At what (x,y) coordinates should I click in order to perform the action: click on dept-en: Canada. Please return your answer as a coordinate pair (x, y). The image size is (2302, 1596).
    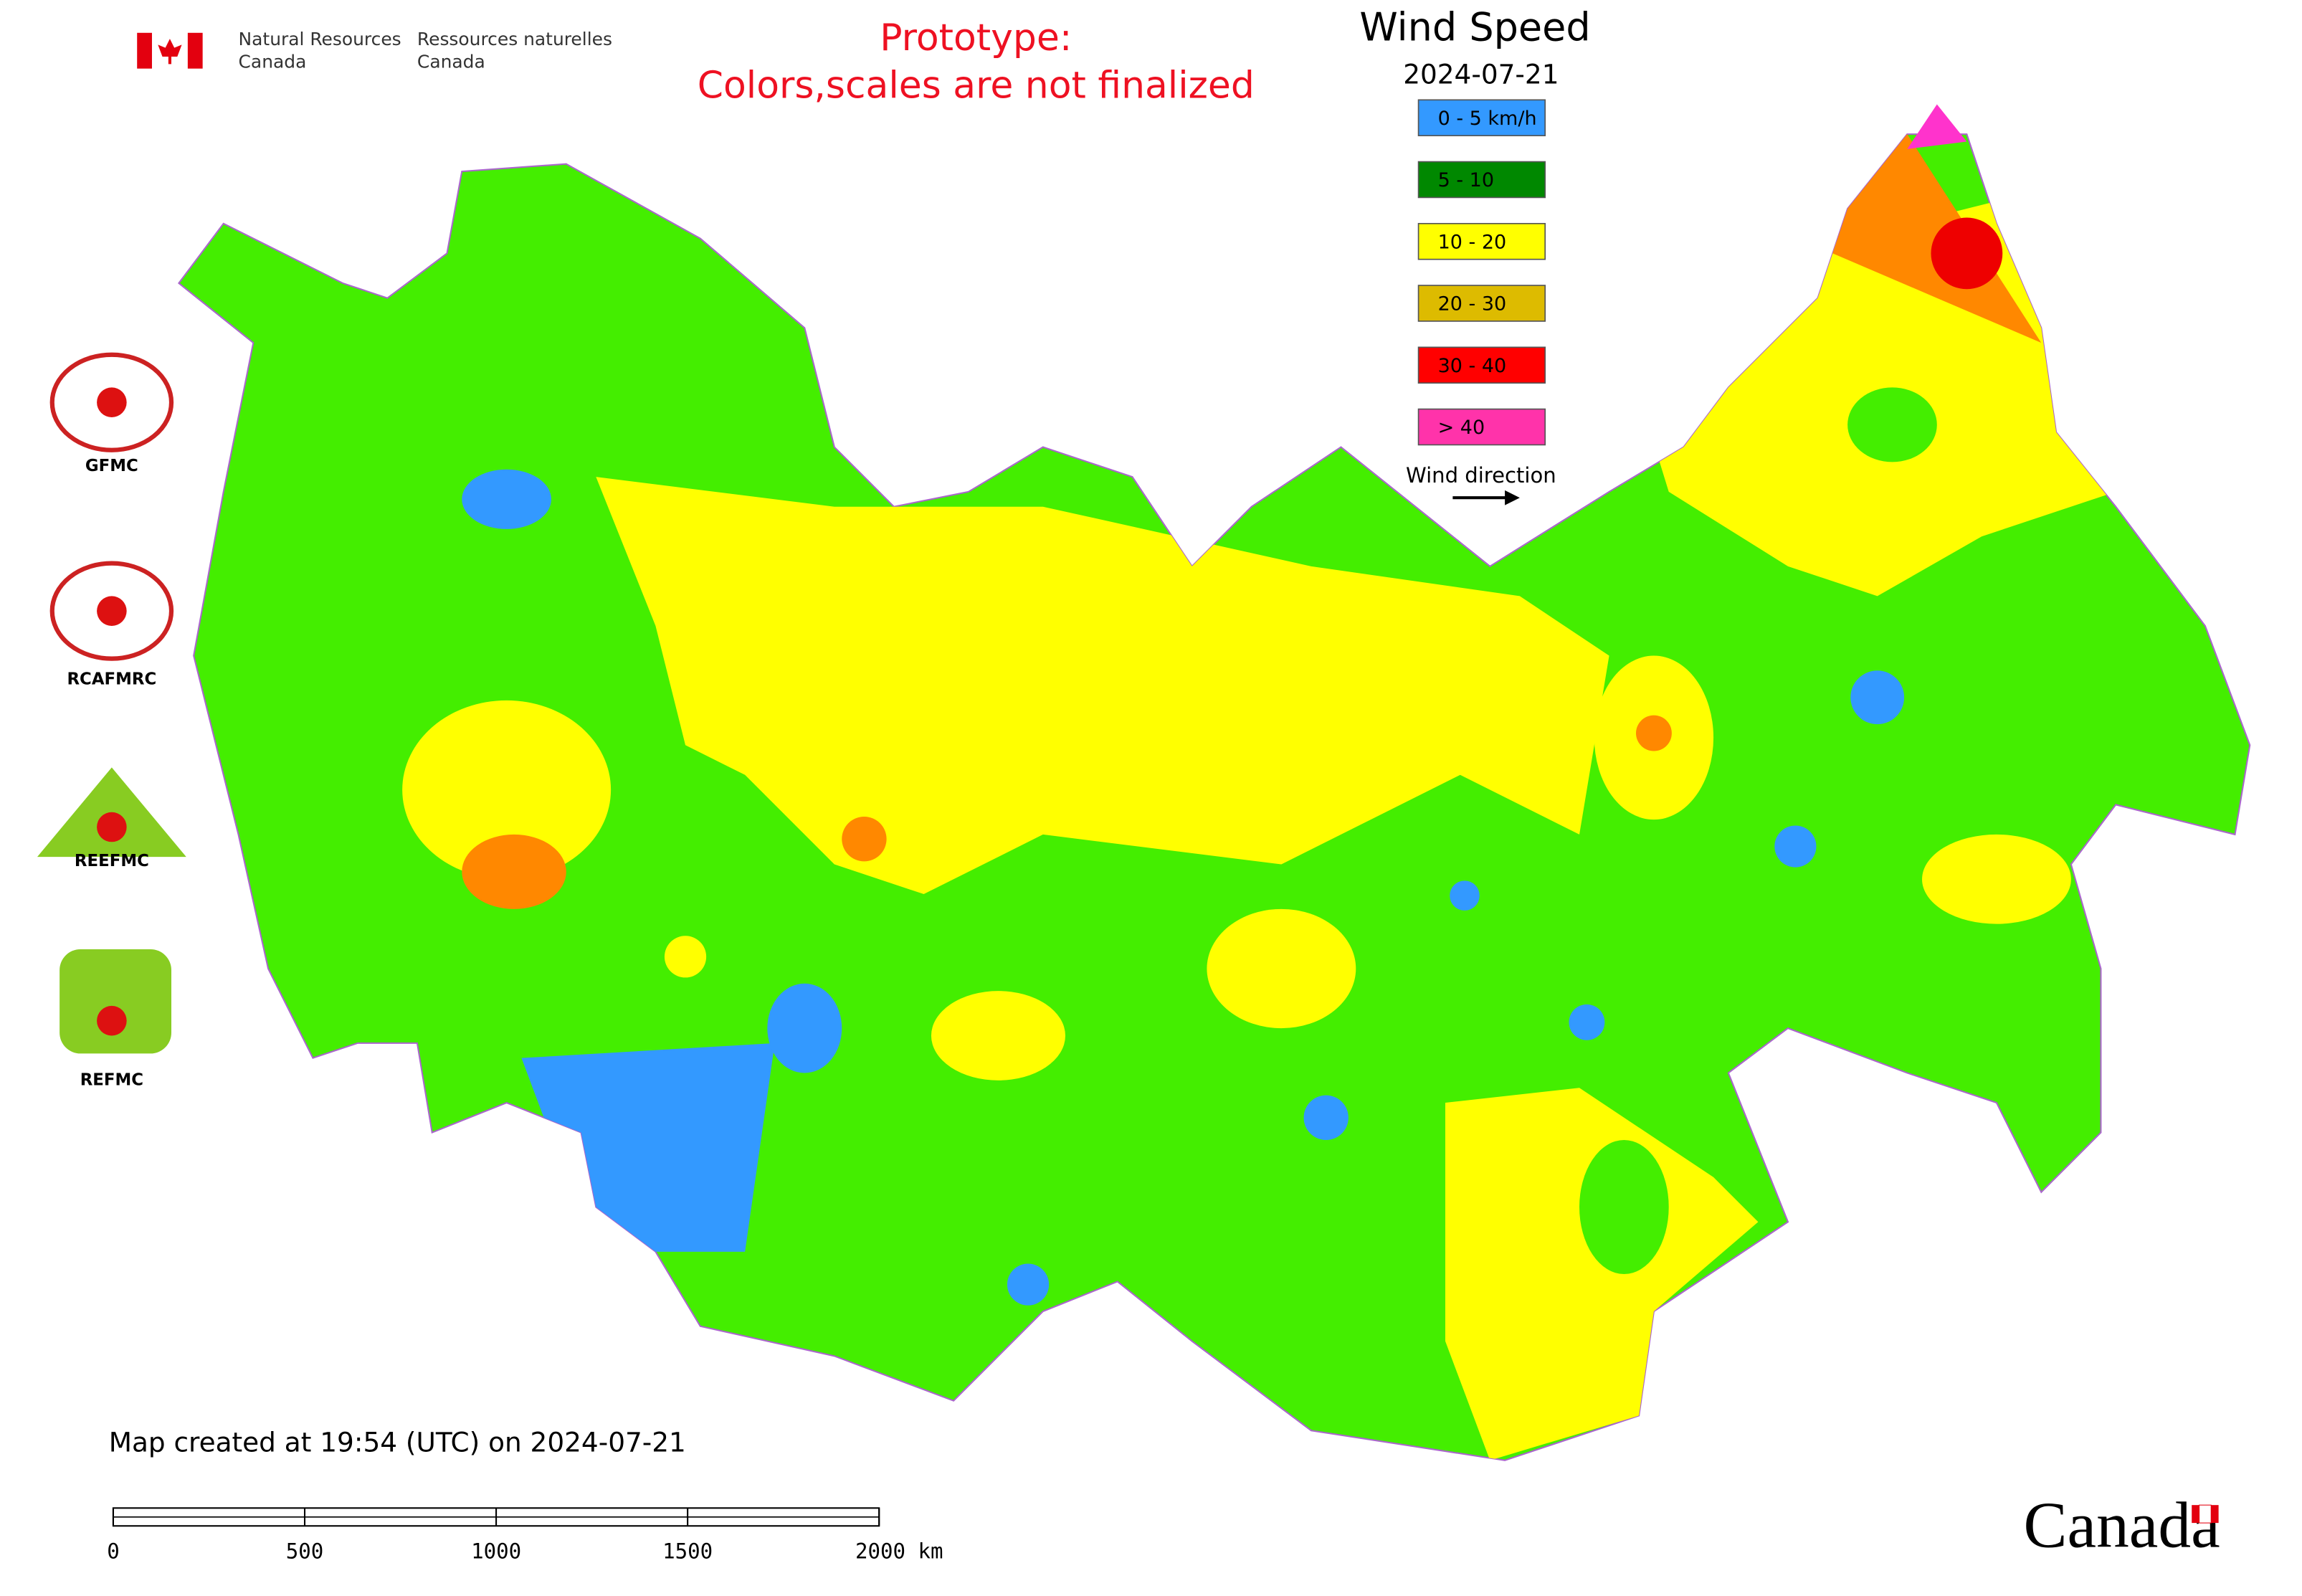
    Looking at the image, I should click on (273, 61).